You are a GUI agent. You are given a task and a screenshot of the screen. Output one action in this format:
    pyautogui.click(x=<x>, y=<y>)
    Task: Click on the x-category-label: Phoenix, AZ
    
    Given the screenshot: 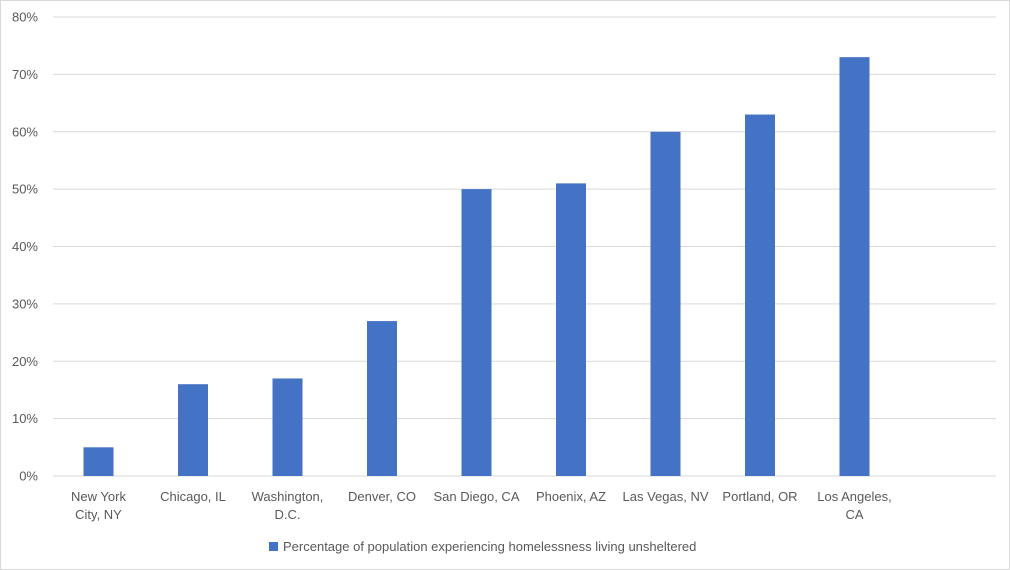 What is the action you would take?
    pyautogui.click(x=571, y=496)
    